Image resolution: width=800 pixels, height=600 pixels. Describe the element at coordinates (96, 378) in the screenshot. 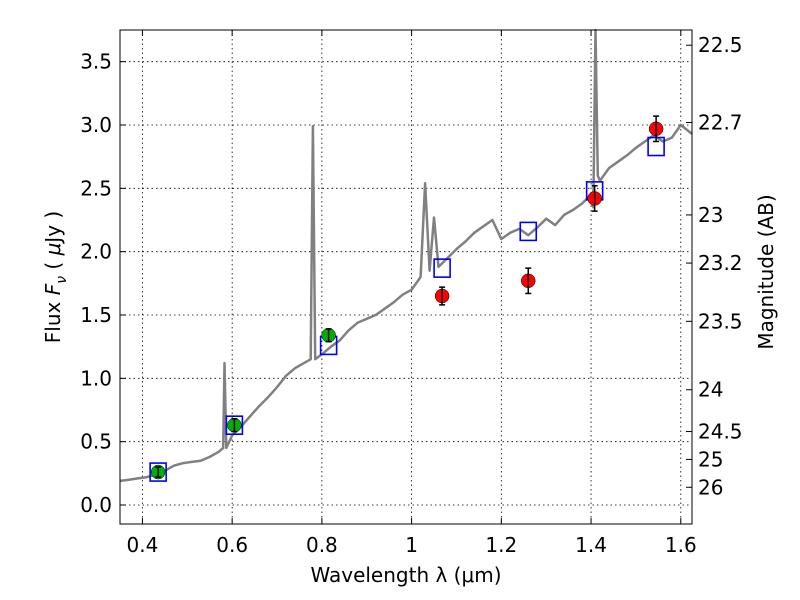

I see `y-tick-label: 1.0` at that location.